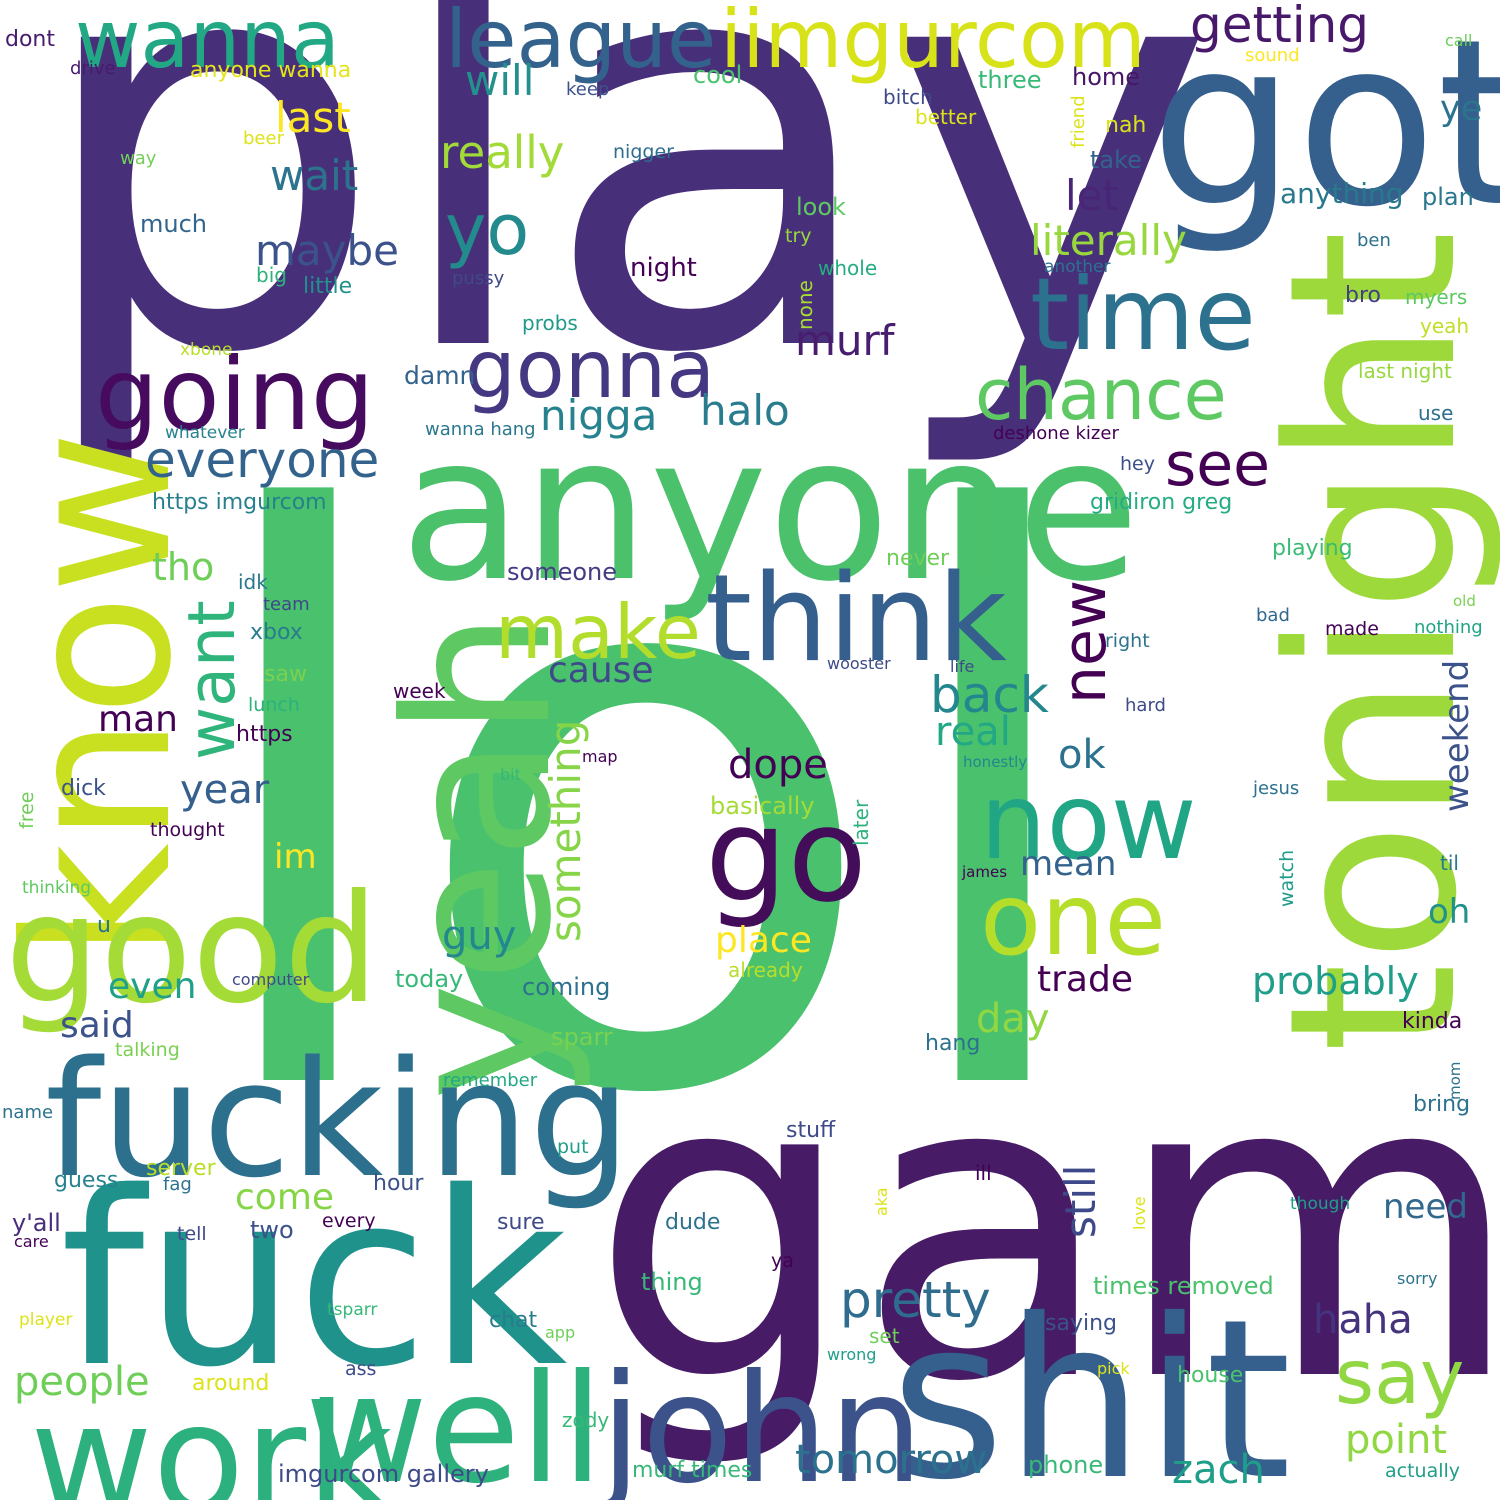 This screenshot has width=1500, height=1500. Describe the element at coordinates (1400, 1377) in the screenshot. I see `cloud-word: say` at that location.